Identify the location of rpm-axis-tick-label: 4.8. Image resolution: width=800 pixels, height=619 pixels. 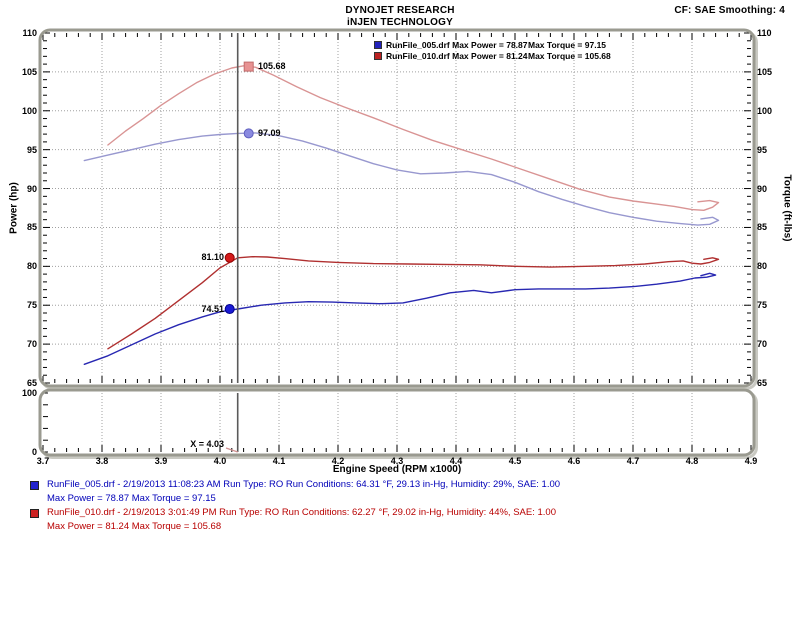
(692, 461).